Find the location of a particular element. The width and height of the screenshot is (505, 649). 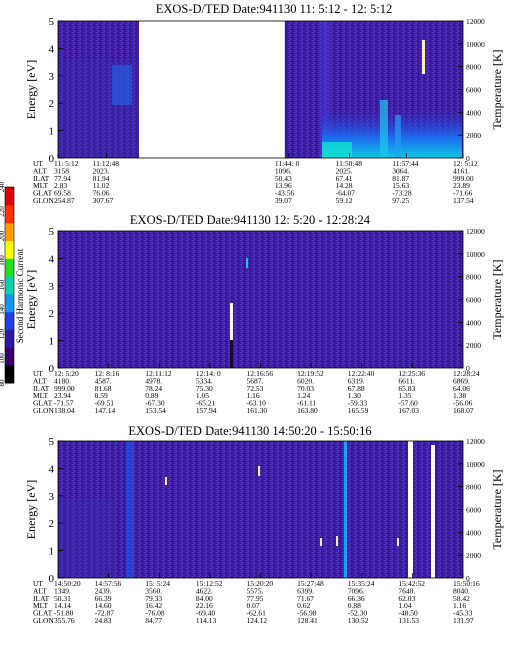

orbit-value: 69.58 is located at coordinates (62, 193).